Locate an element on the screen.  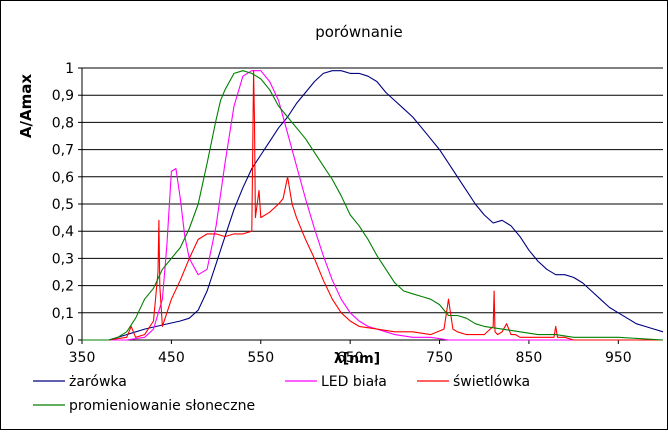
legend-label-1: LED biała is located at coordinates (354, 382).